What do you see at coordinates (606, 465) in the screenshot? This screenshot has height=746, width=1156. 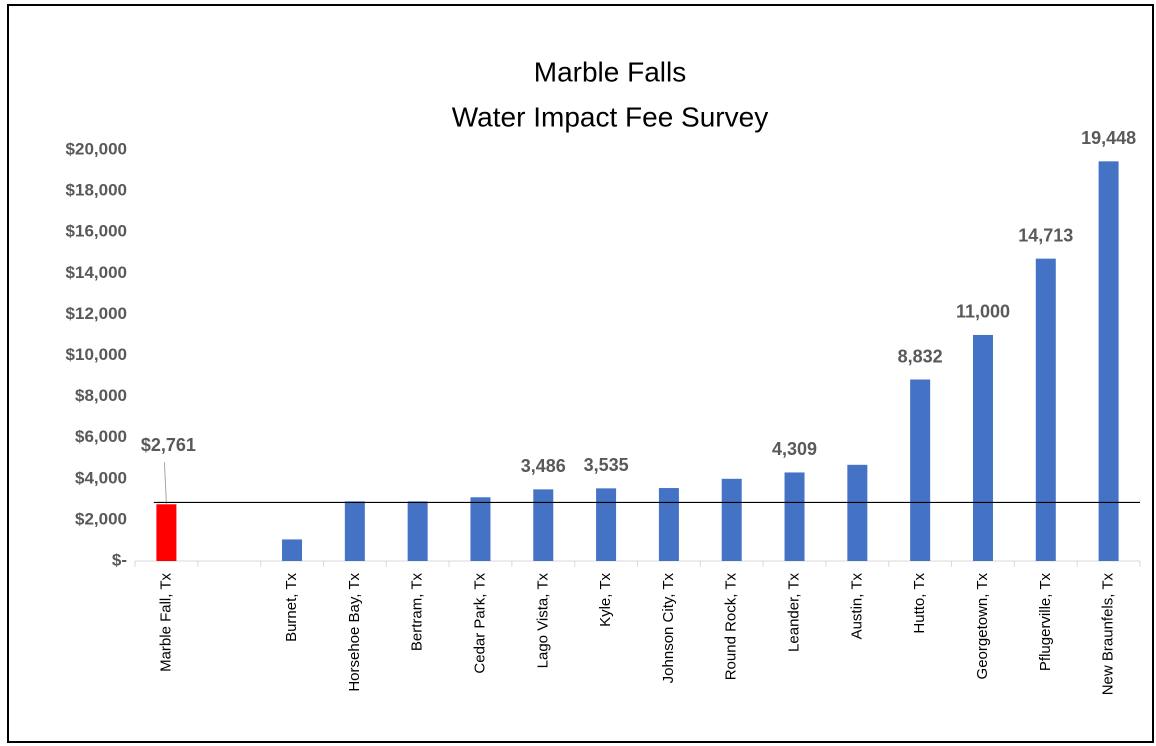 I see `data-label: 3,535` at bounding box center [606, 465].